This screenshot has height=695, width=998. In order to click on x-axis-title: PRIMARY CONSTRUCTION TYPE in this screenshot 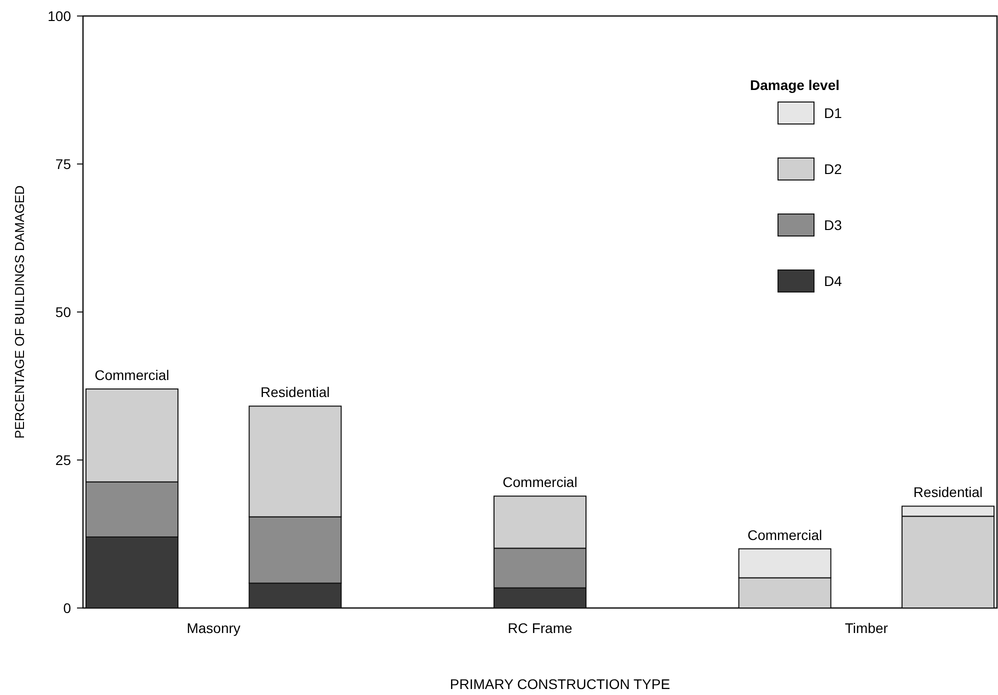, I will do `click(560, 684)`.